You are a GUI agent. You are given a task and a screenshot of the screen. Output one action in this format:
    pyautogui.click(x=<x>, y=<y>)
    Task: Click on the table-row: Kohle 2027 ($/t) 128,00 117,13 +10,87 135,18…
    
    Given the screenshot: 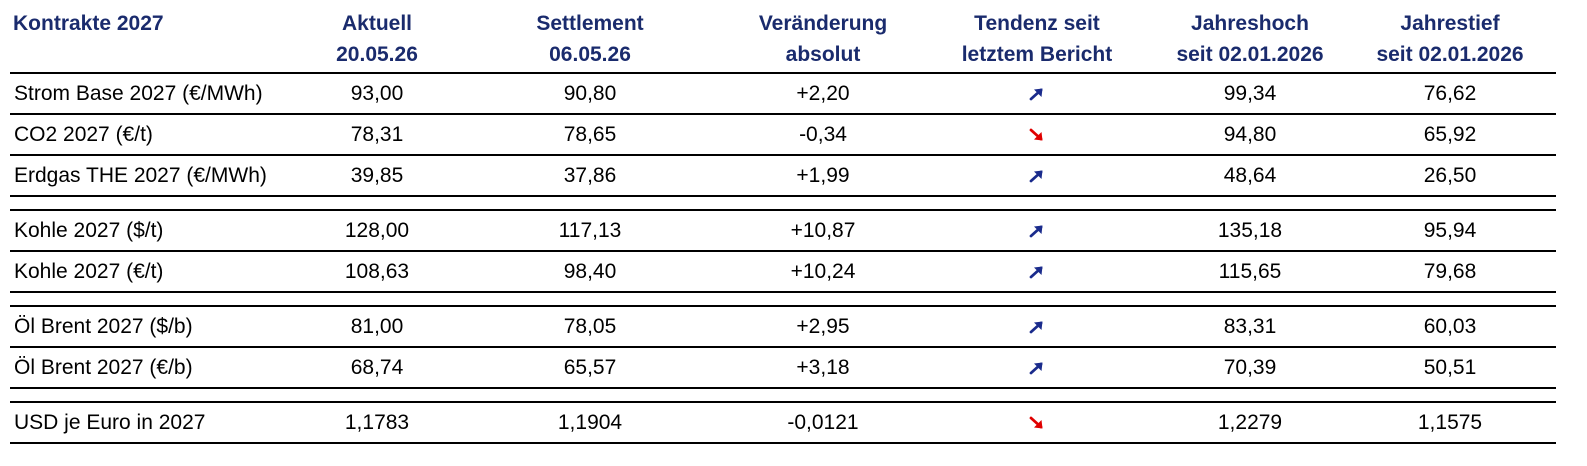 What is the action you would take?
    pyautogui.click(x=783, y=231)
    